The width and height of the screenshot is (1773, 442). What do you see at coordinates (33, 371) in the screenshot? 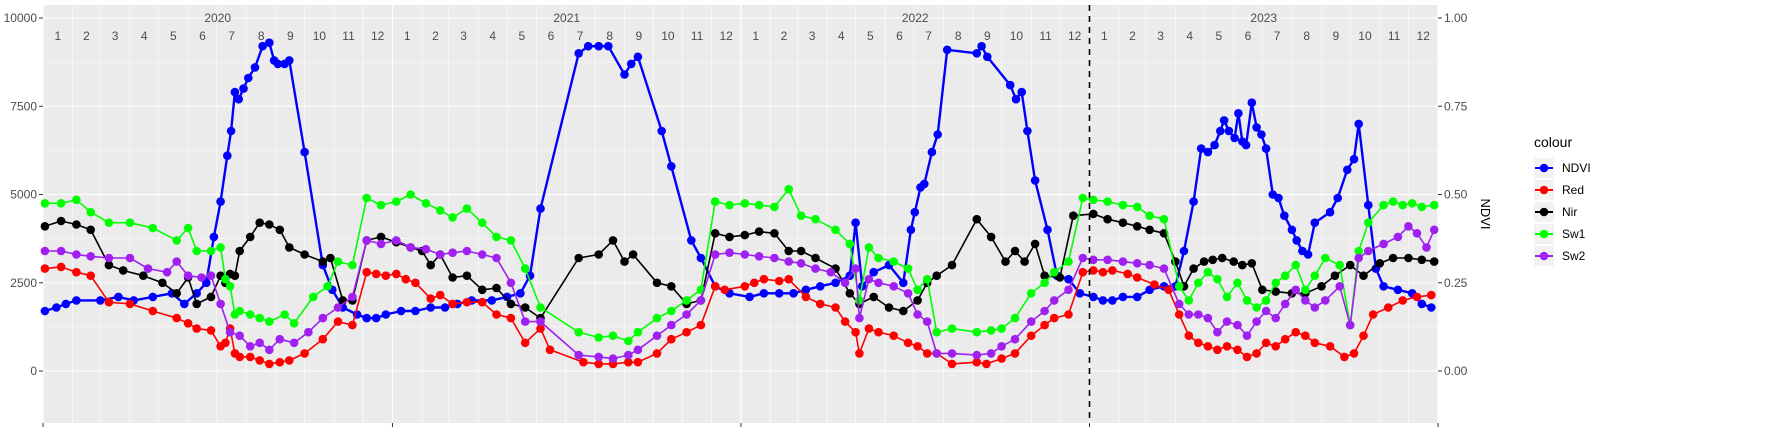
I see `y-left-tick-label: 0` at bounding box center [33, 371].